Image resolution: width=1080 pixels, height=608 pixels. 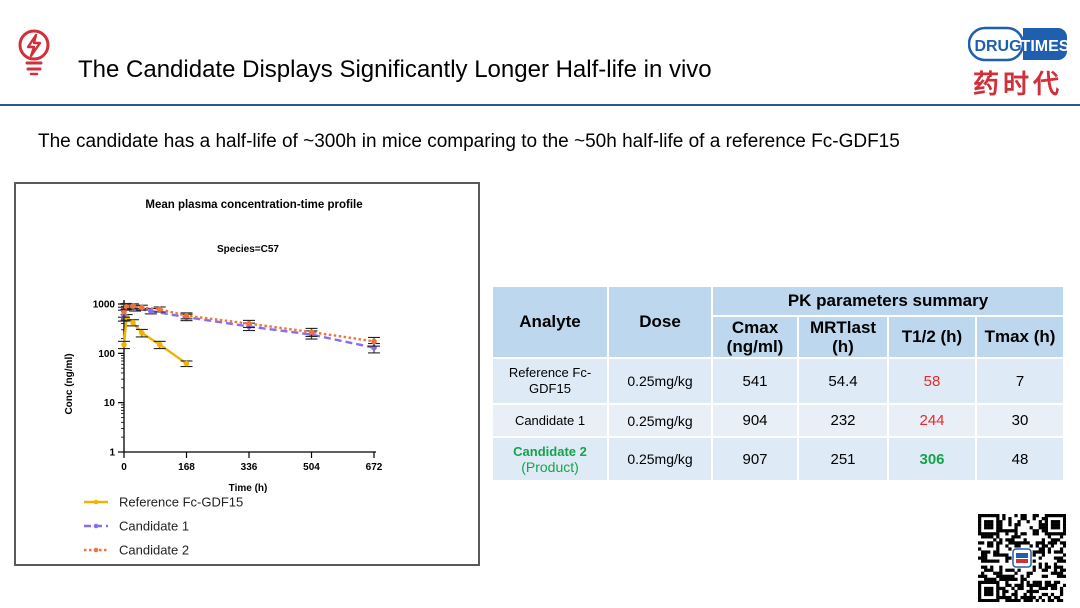 I want to click on cell-analyte: Candidate 2 (Product), so click(x=550, y=459).